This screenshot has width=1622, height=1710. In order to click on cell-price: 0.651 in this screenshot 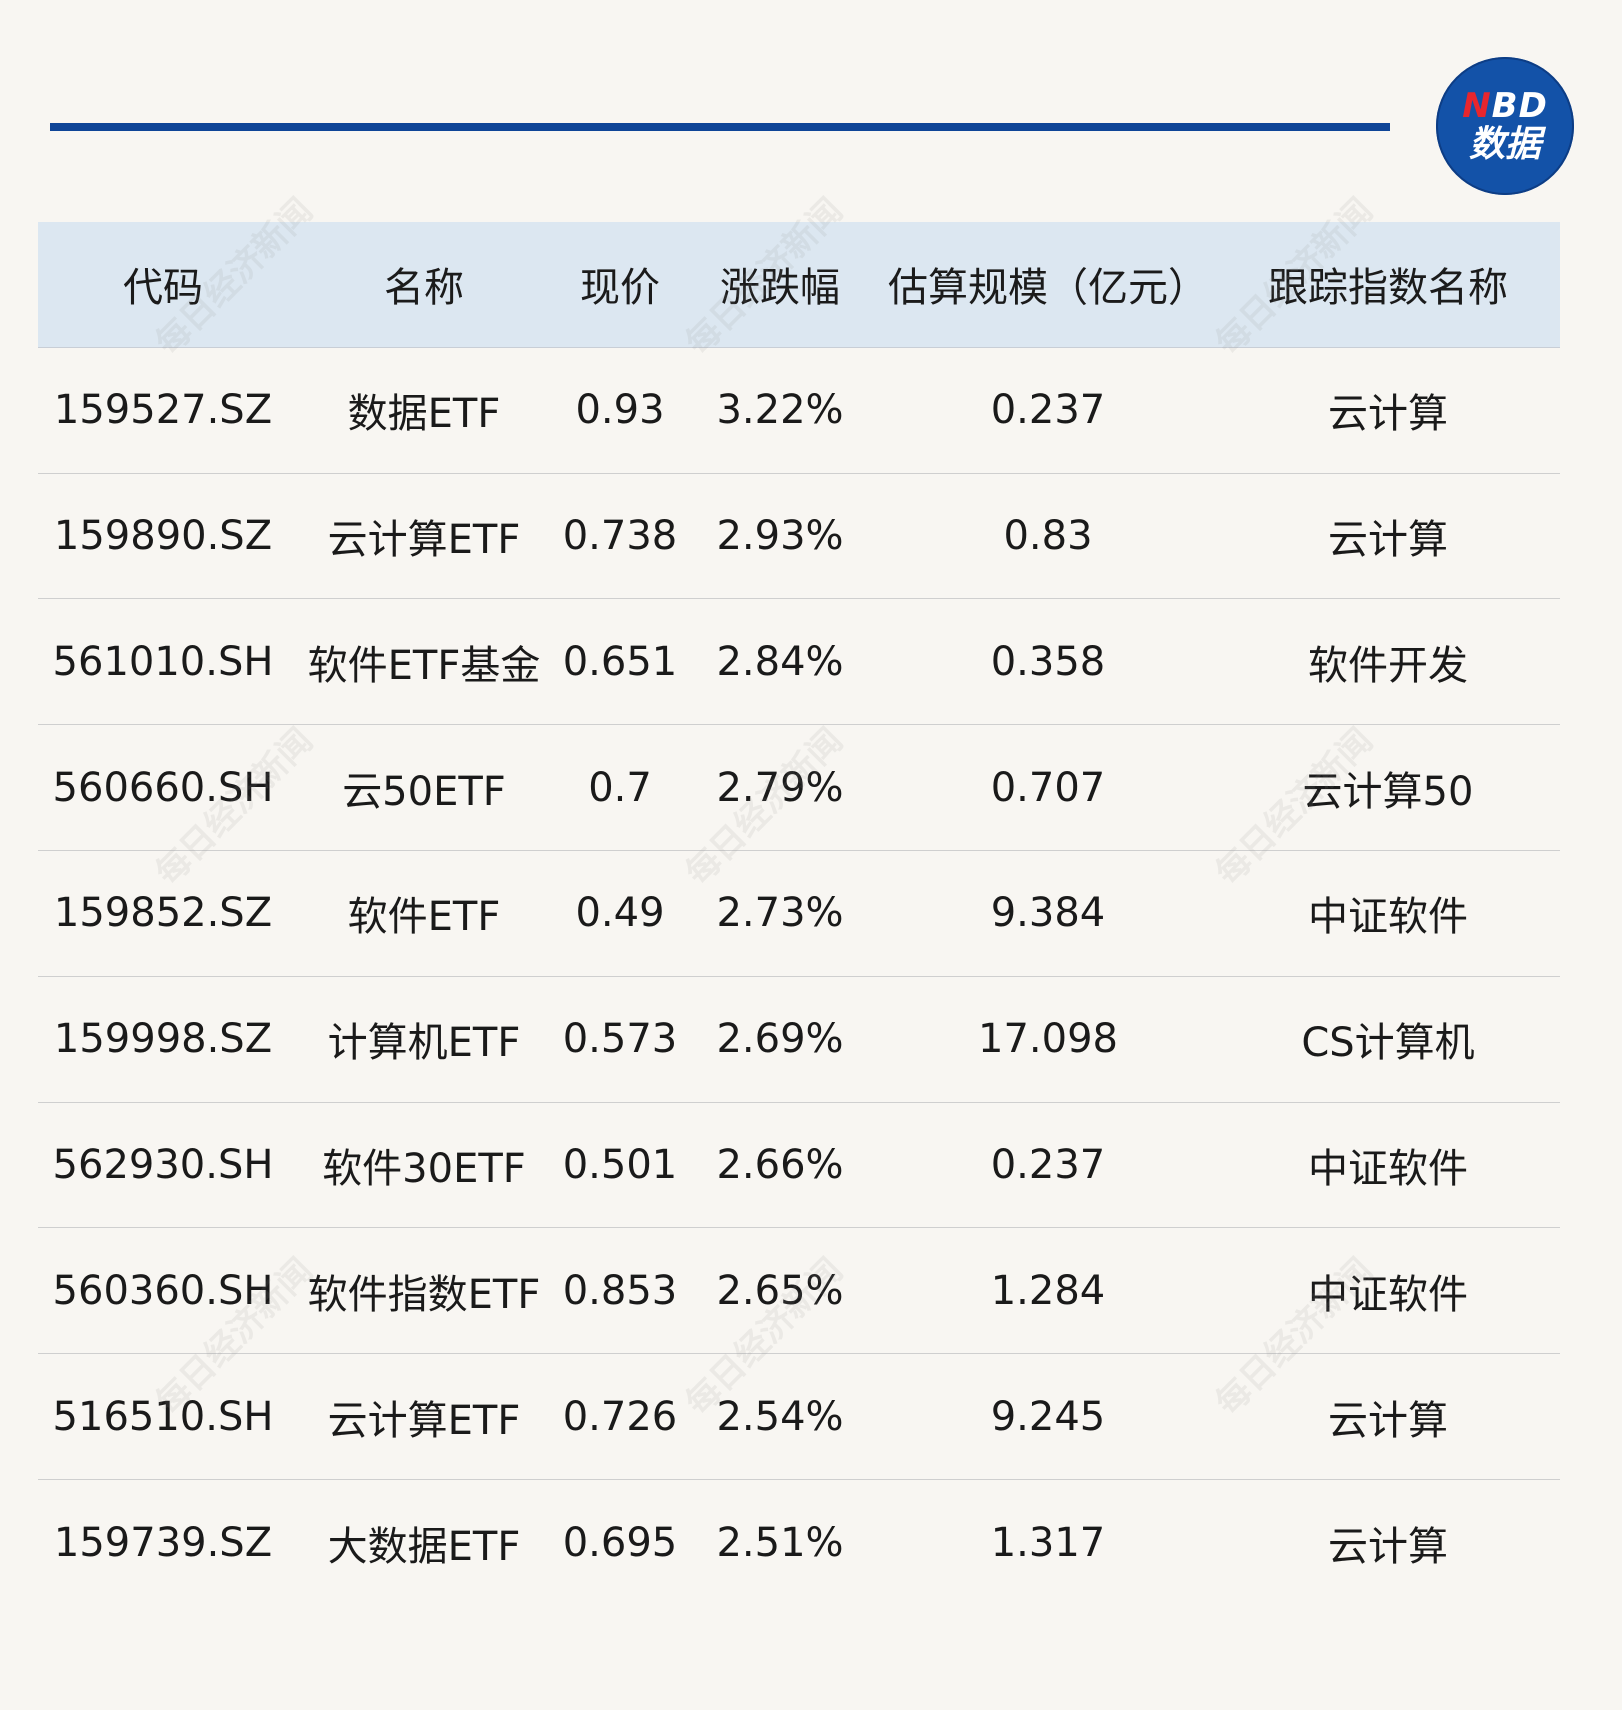, I will do `click(620, 661)`.